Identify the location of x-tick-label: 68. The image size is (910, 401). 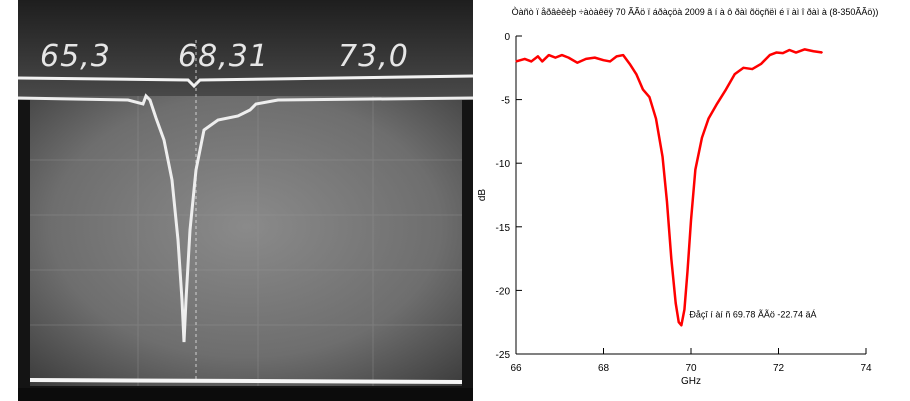
(604, 368).